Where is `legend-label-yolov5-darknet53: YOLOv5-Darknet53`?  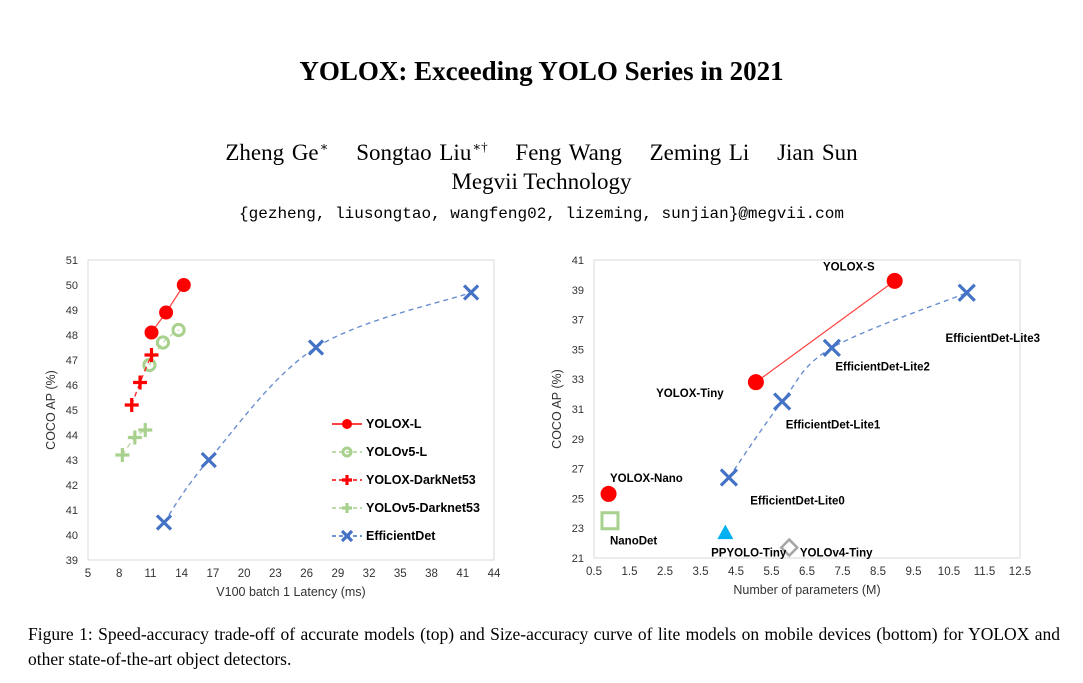
legend-label-yolov5-darknet53: YOLOv5-Darknet53 is located at coordinates (423, 508).